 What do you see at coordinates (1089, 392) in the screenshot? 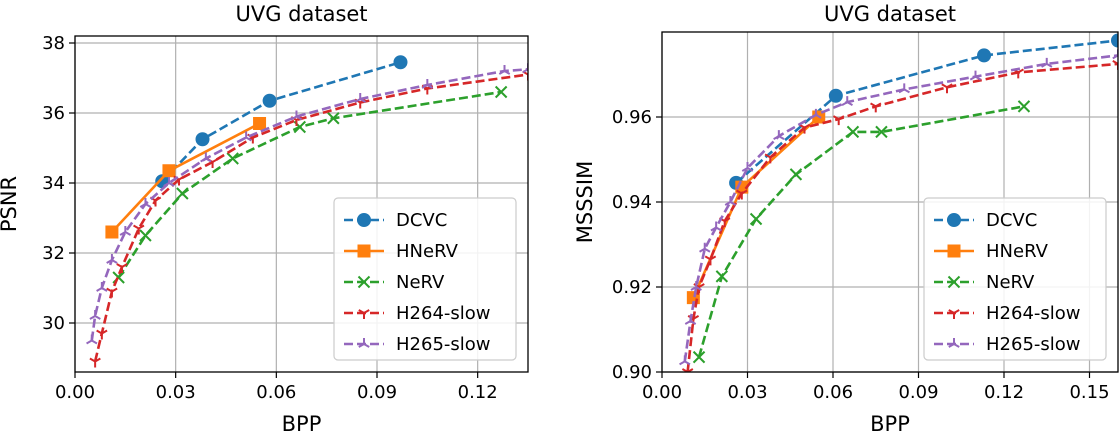
I see `x-tick-label: 0.15` at bounding box center [1089, 392].